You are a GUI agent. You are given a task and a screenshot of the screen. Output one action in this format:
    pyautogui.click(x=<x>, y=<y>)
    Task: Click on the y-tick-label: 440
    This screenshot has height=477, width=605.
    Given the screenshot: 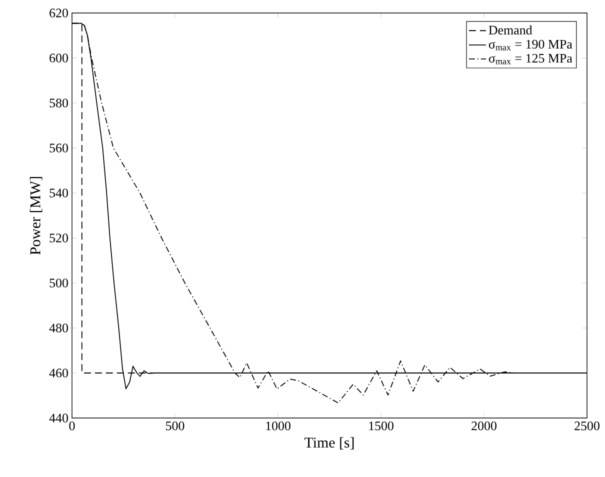 What is the action you would take?
    pyautogui.click(x=58, y=418)
    